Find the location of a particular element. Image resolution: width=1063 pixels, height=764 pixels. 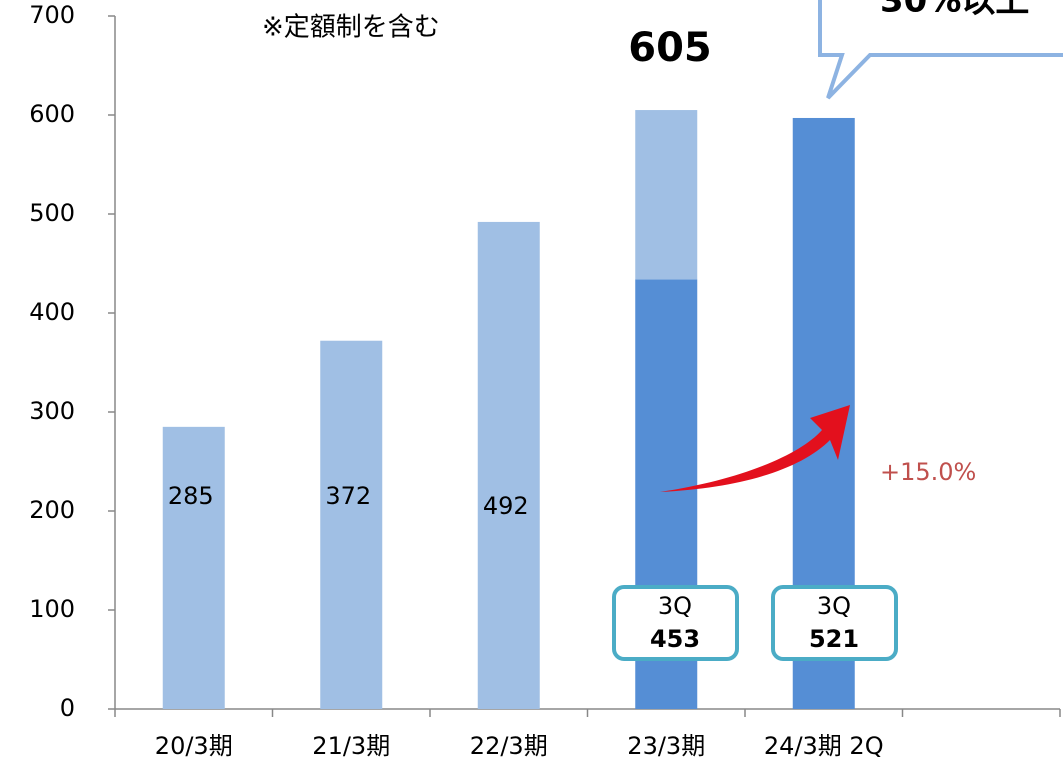

y-tick-label: 300 is located at coordinates (52, 411).